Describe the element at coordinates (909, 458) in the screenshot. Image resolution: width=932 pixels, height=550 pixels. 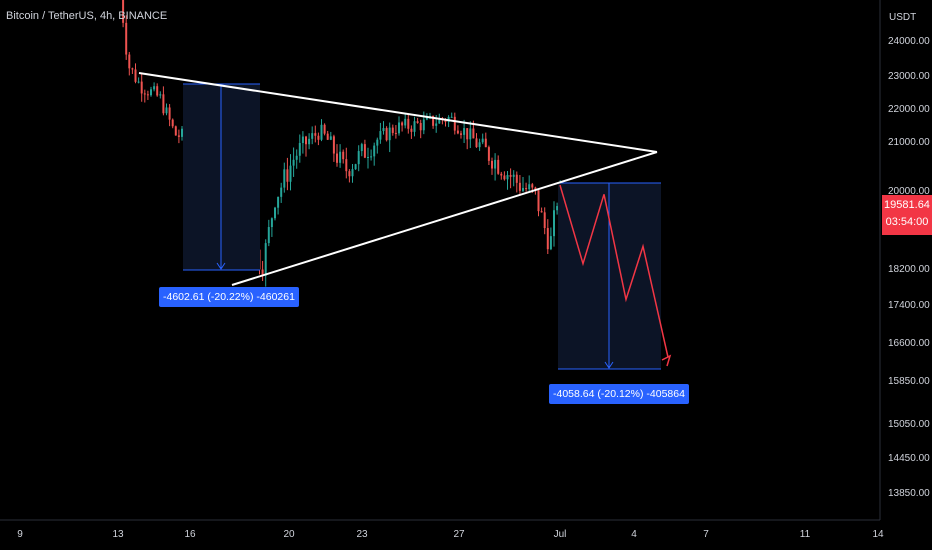
I see `price-tick-label: 14450.00` at that location.